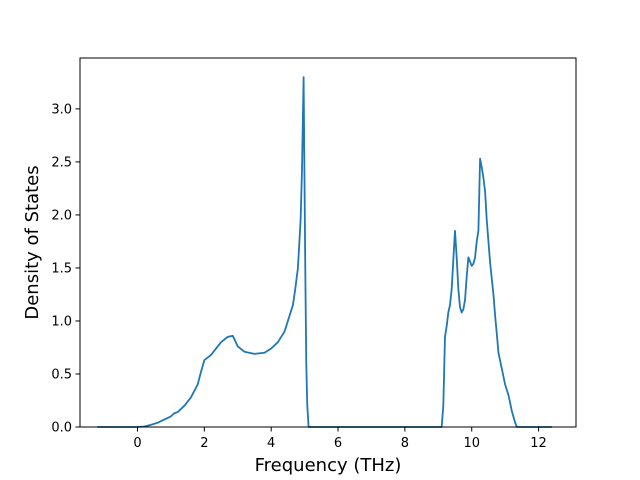  What do you see at coordinates (204, 443) in the screenshot?
I see `x-tick-label: 2` at bounding box center [204, 443].